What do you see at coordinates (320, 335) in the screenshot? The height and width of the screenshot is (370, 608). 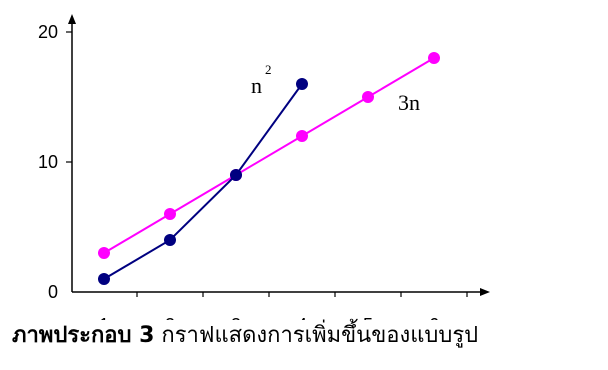 I see `caption-text: กราฟแสดงการเพิ่มขึ้นของแบบรูป` at bounding box center [320, 335].